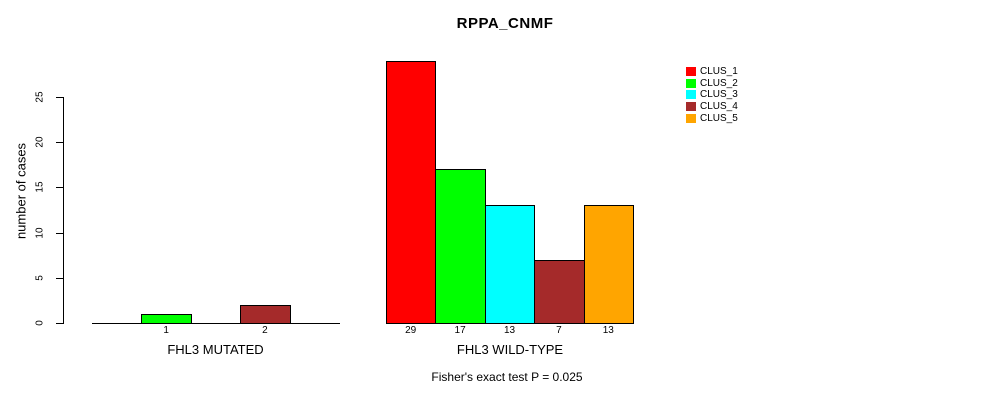  What do you see at coordinates (40, 97) in the screenshot?
I see `y-tick-label: 25` at bounding box center [40, 97].